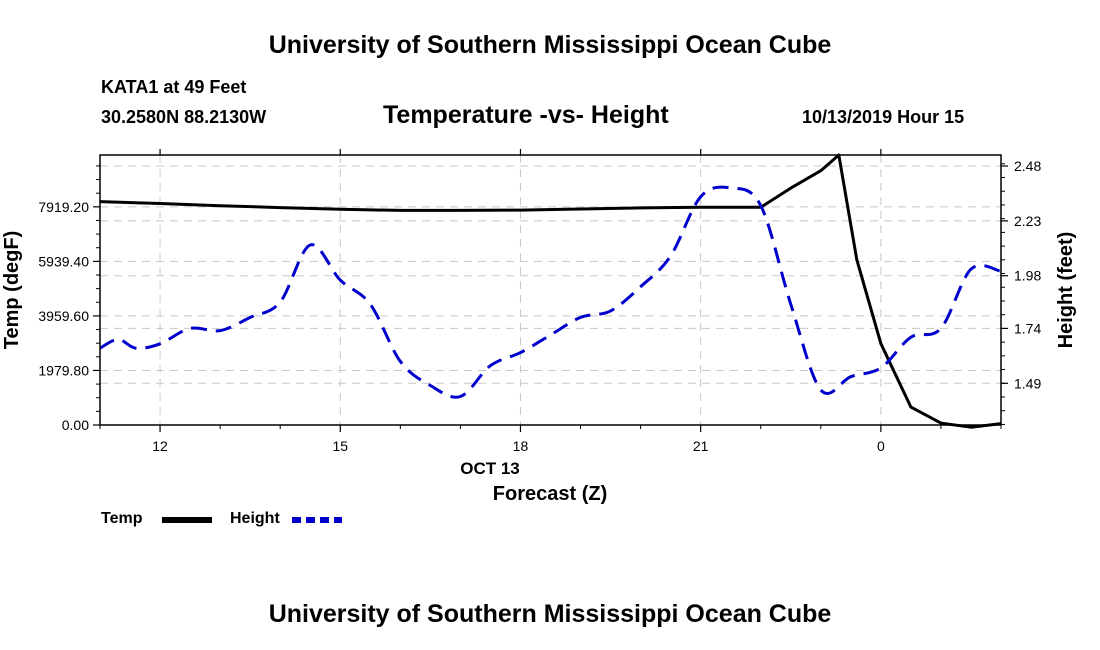 This screenshot has width=1100, height=650. What do you see at coordinates (12, 290) in the screenshot?
I see `y-axis-title: Temp (degF)` at bounding box center [12, 290].